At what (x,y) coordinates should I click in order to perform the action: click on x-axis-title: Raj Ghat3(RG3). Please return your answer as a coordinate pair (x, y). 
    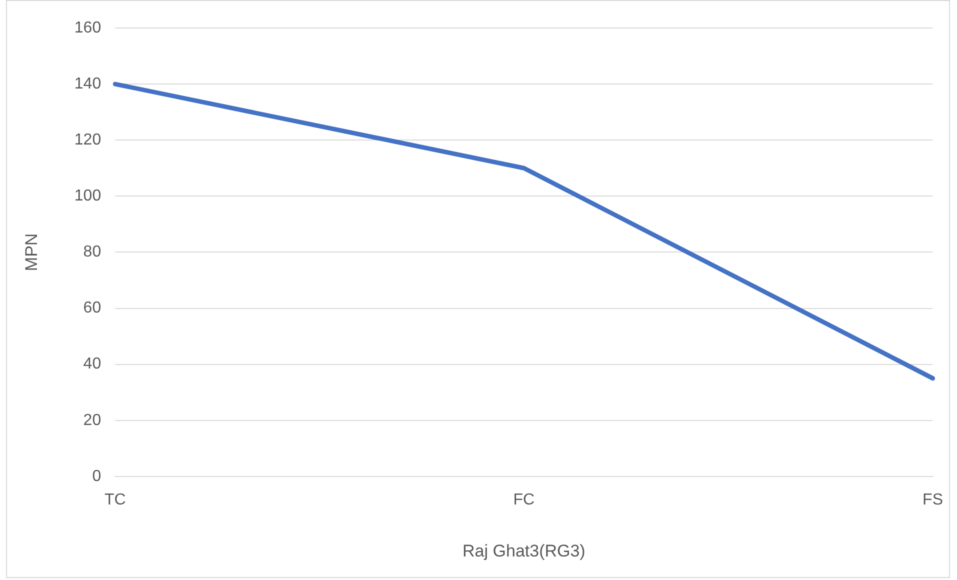
    Looking at the image, I should click on (524, 550).